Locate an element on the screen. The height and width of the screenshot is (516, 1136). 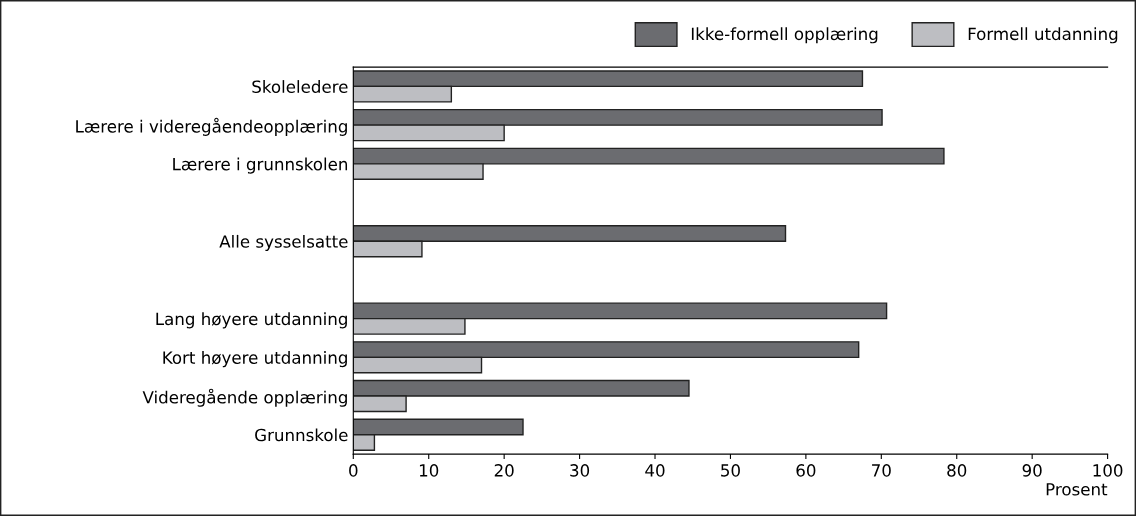
x-tick-label: 10 is located at coordinates (429, 470).